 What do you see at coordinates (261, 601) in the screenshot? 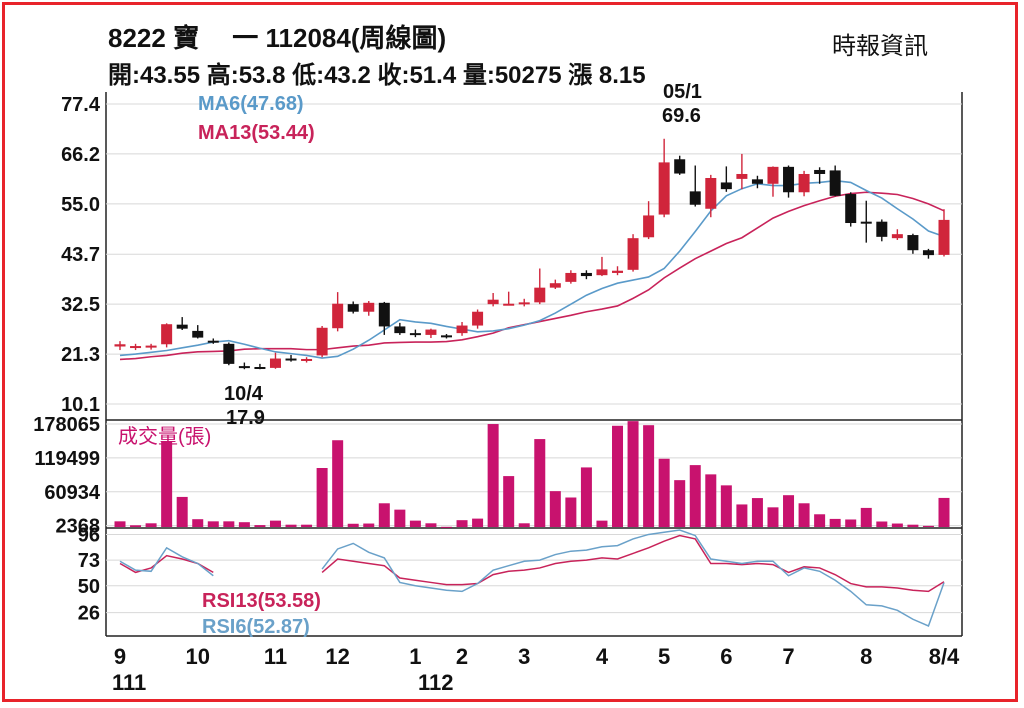
I see `legend-rsi13: RSI13(53.58)` at bounding box center [261, 601].